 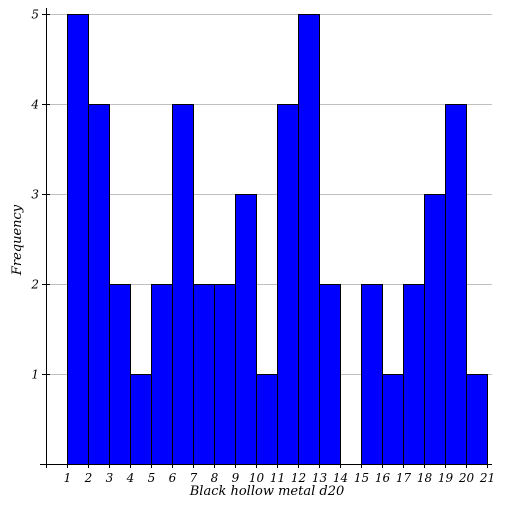 What do you see at coordinates (361, 478) in the screenshot?
I see `x-tick-label-15: 15` at bounding box center [361, 478].